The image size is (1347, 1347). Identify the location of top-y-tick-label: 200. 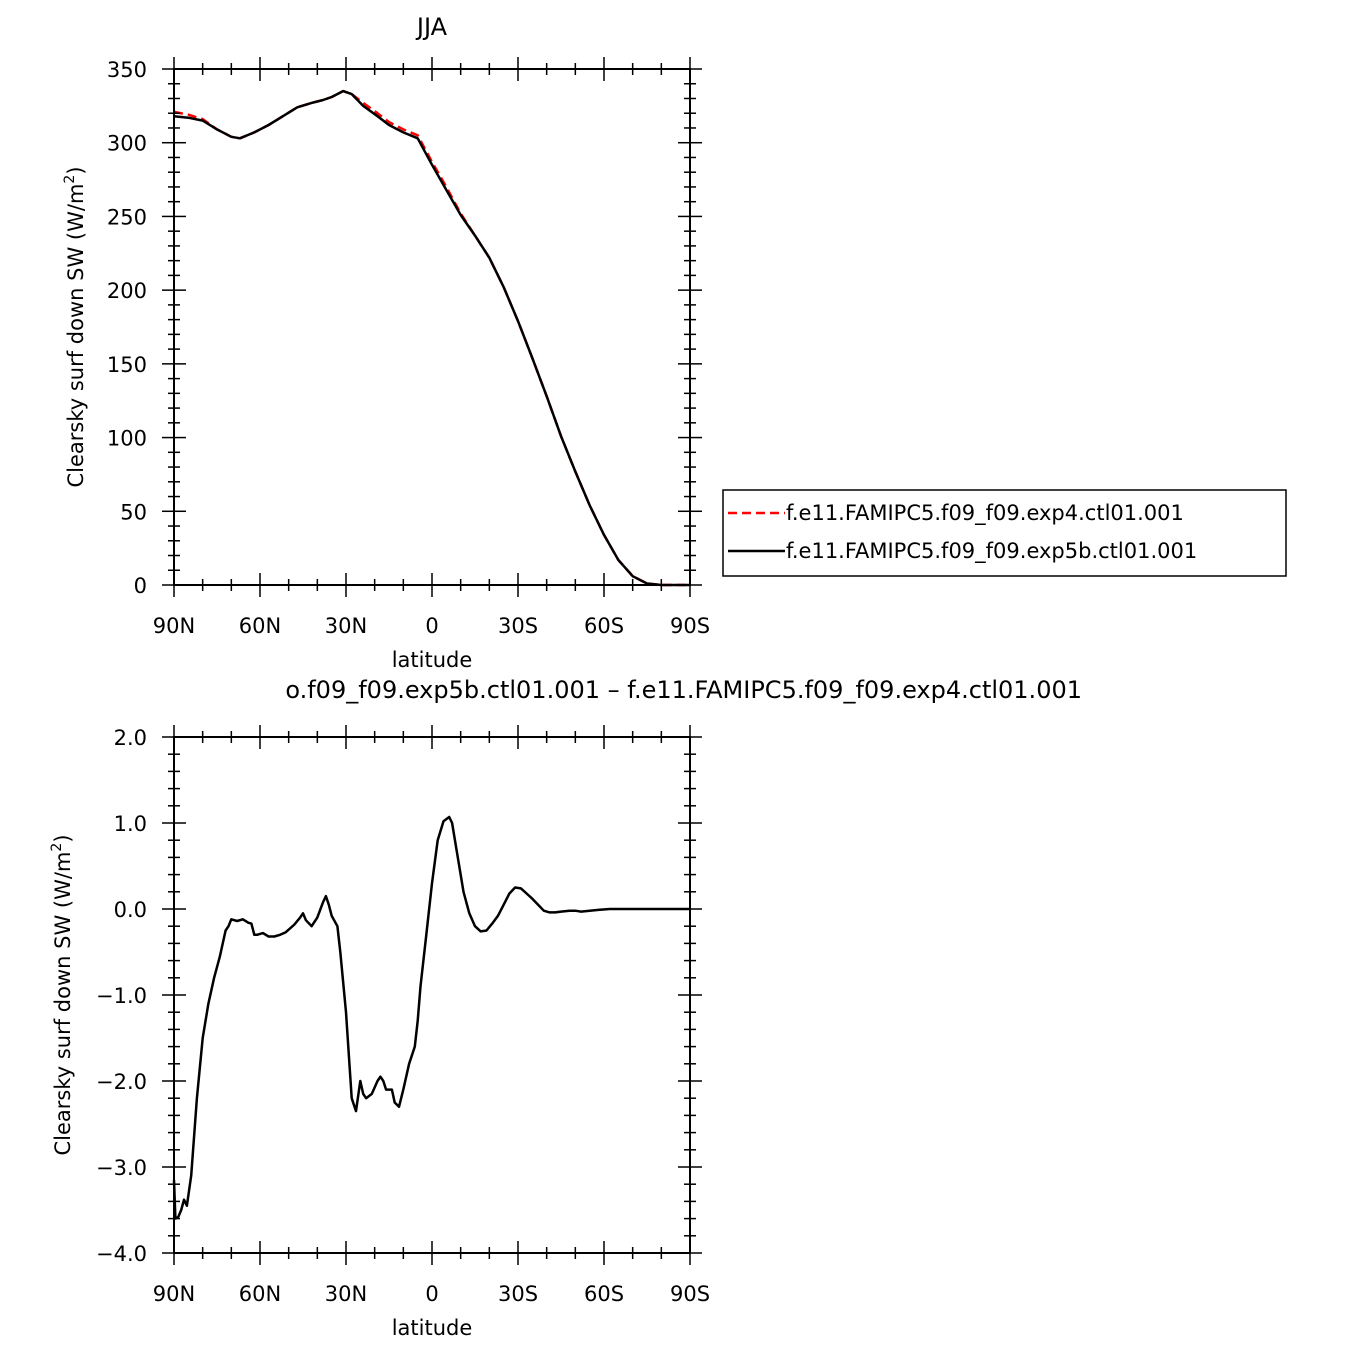
(127, 291).